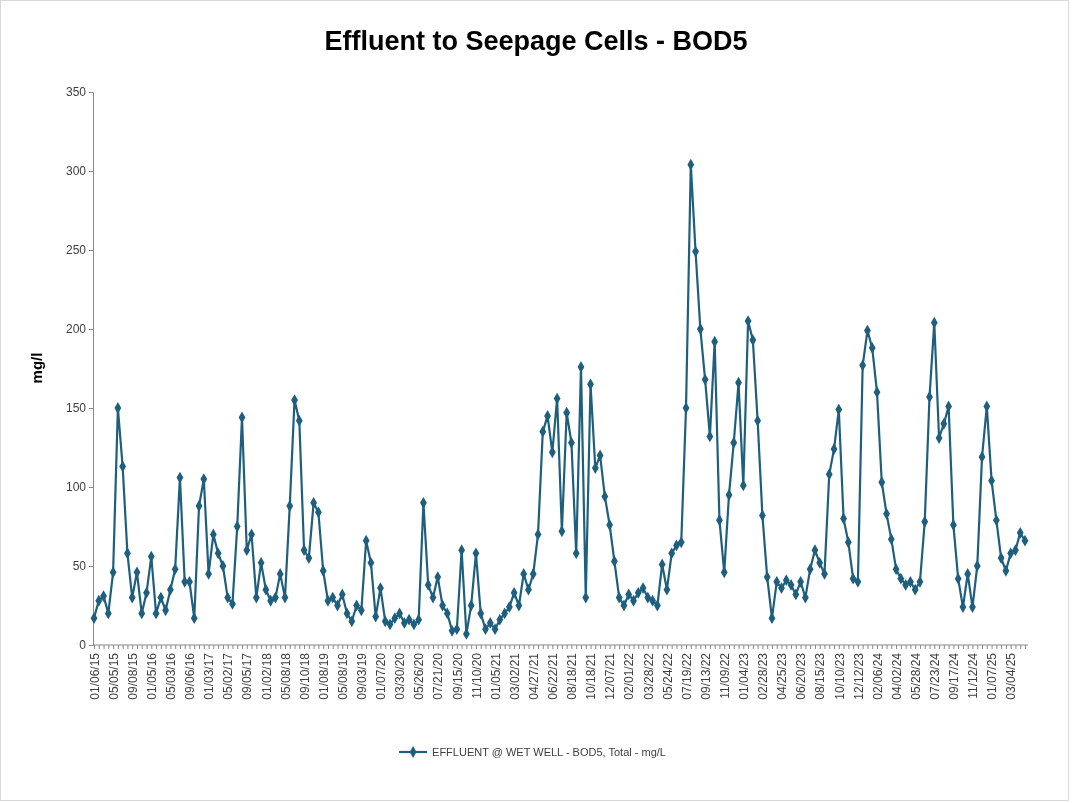 This screenshot has width=1073, height=803. What do you see at coordinates (514, 676) in the screenshot?
I see `x-tick-label: 03/02/21` at bounding box center [514, 676].